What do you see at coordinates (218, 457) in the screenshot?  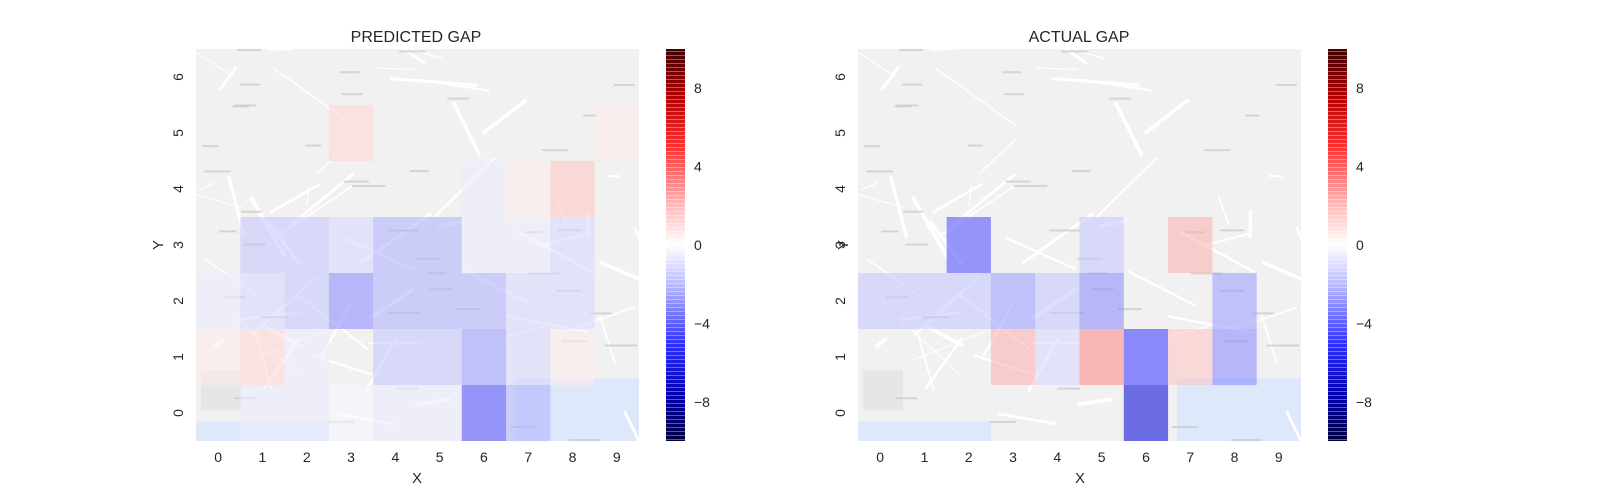 I see `x-tick-label: 0` at bounding box center [218, 457].